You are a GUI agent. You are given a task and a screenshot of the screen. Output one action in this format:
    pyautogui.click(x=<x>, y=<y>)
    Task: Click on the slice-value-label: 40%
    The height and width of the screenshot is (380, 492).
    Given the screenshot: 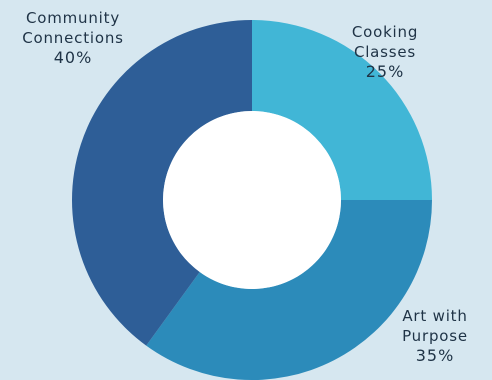 What is the action you would take?
    pyautogui.click(x=73, y=57)
    